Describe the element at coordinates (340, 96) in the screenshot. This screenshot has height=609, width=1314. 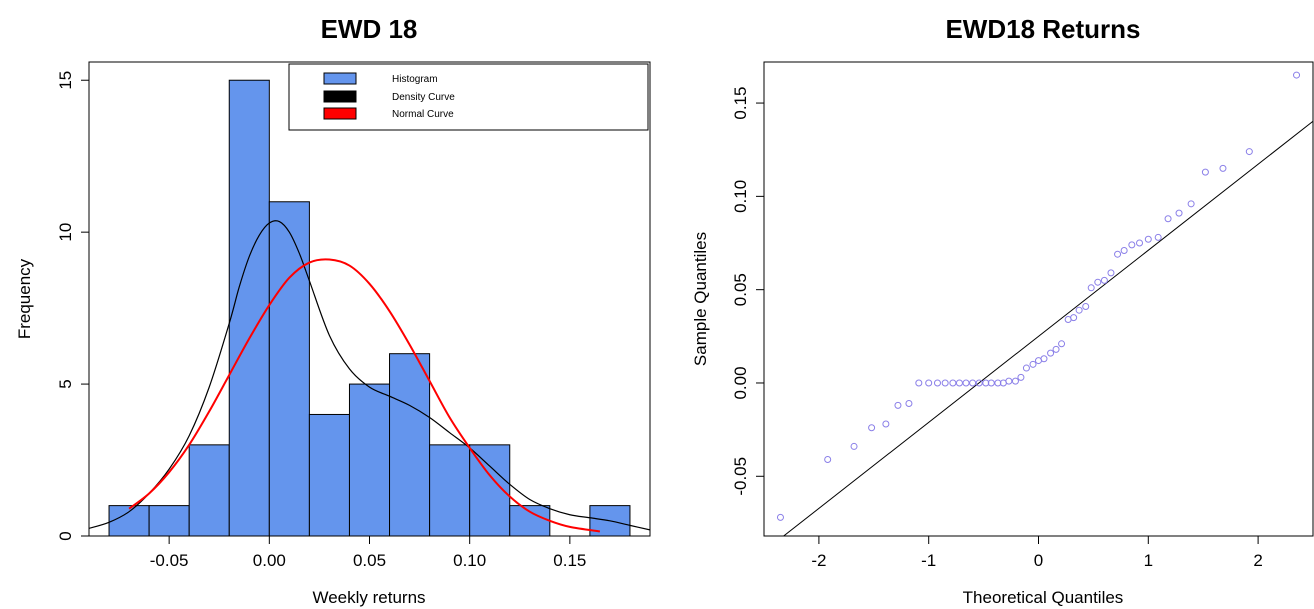
I see `legend-swatch-density` at that location.